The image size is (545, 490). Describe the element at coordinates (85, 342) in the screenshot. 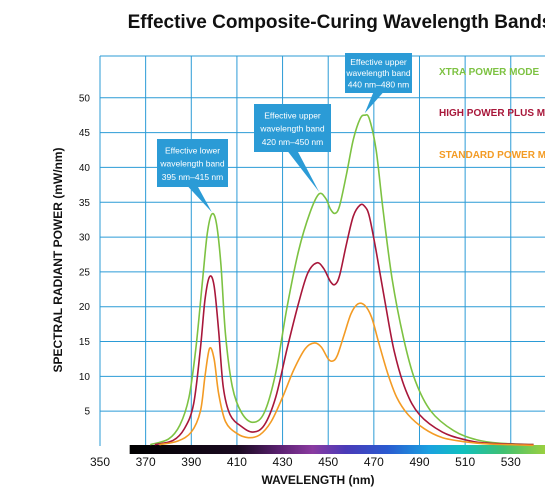

I see `y-tick-label: 15` at that location.